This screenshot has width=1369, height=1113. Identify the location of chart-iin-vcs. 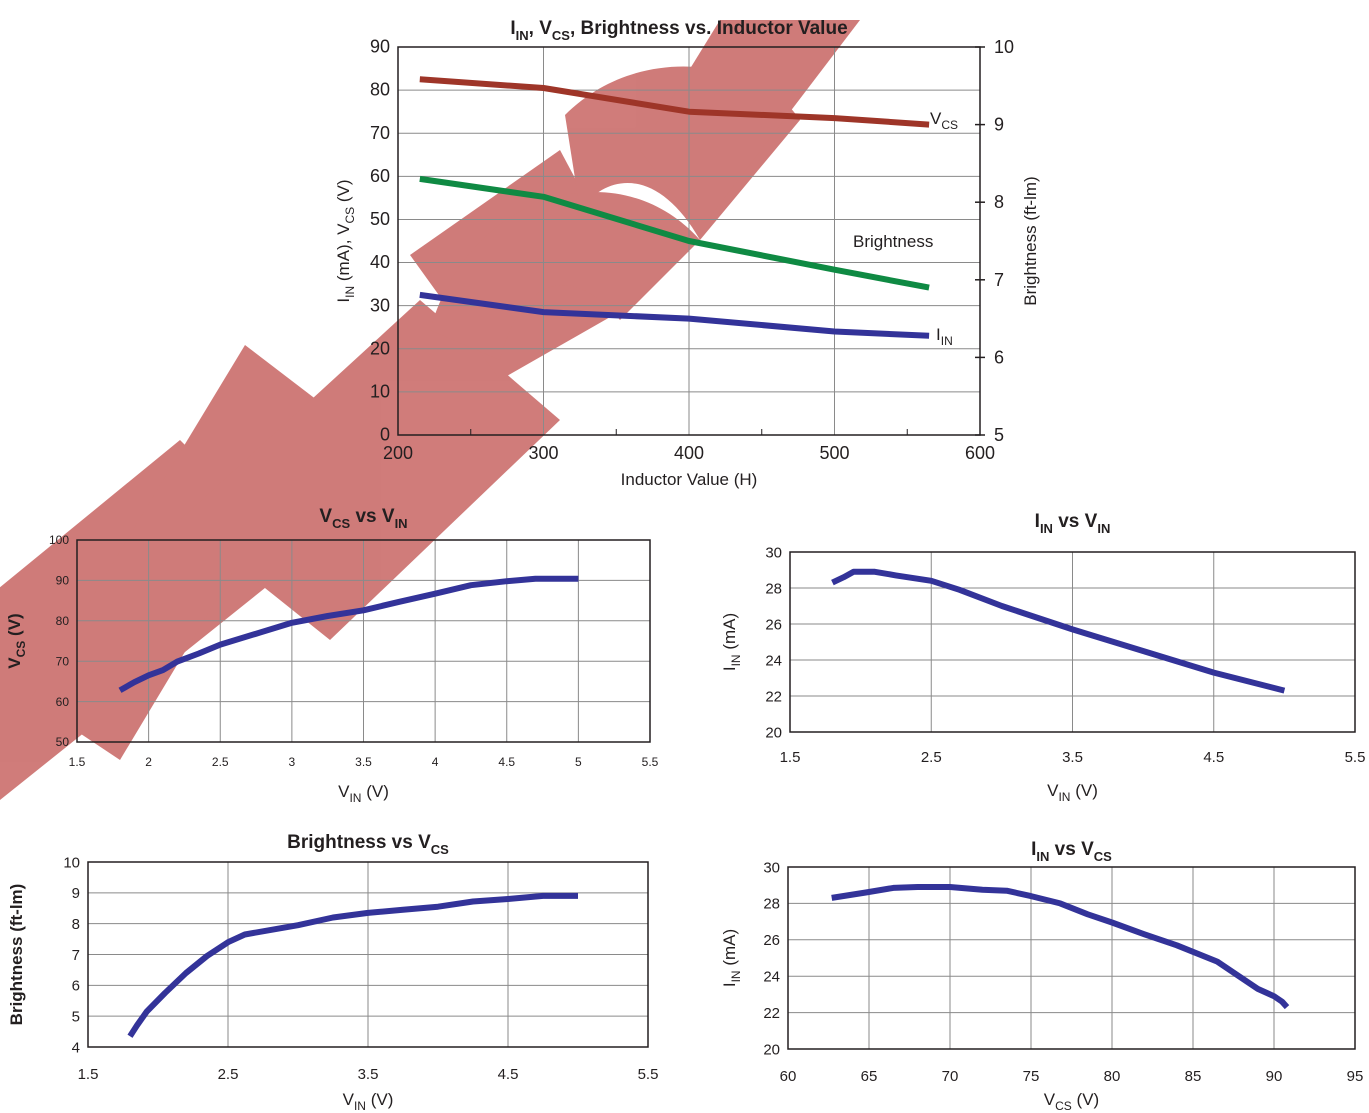
(1071, 958).